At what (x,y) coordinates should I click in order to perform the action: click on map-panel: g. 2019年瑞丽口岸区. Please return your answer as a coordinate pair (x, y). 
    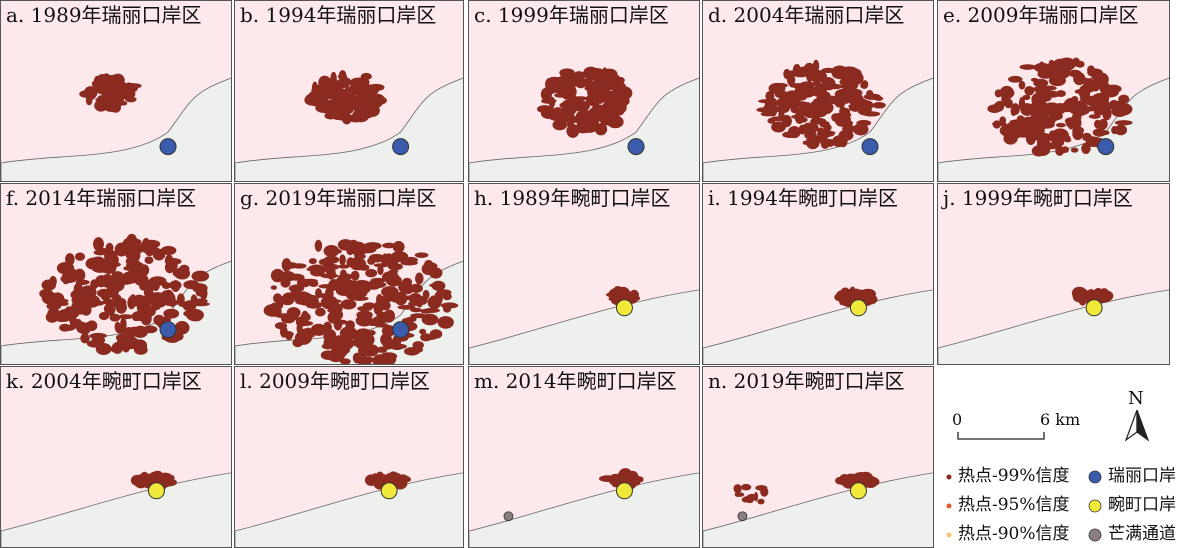
    Looking at the image, I should click on (349, 274).